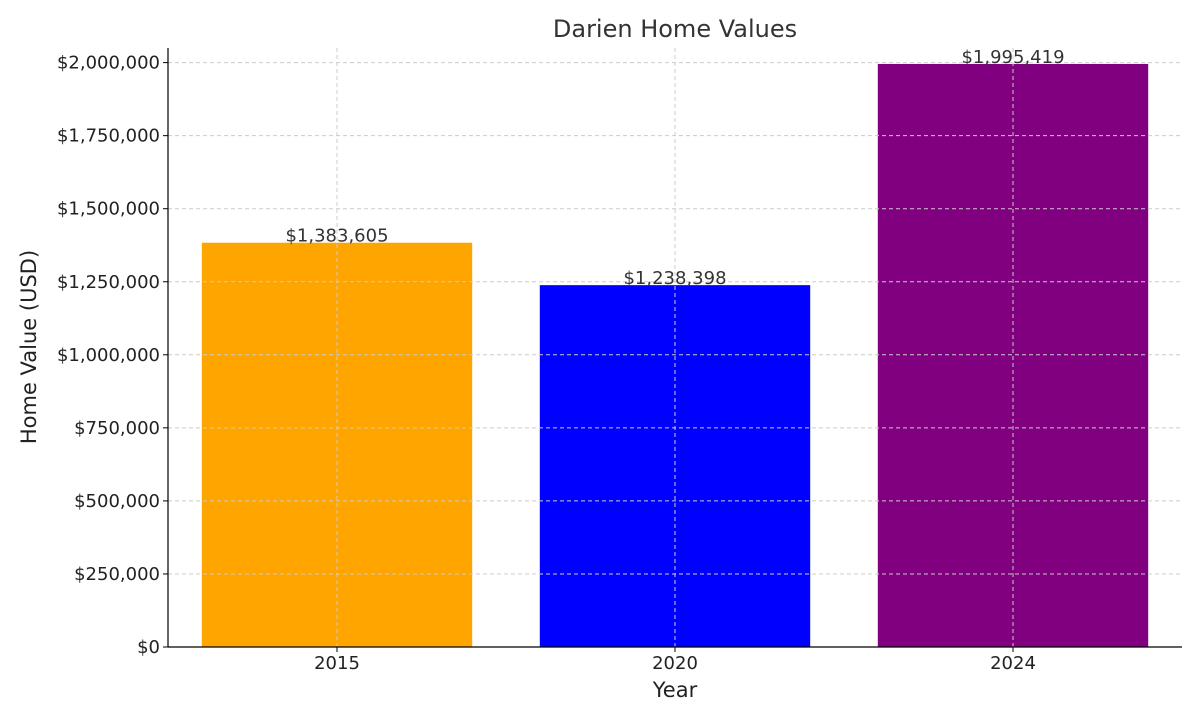 The height and width of the screenshot is (720, 1200). Describe the element at coordinates (108, 355) in the screenshot. I see `y-tick-label: $1,000,000` at that location.